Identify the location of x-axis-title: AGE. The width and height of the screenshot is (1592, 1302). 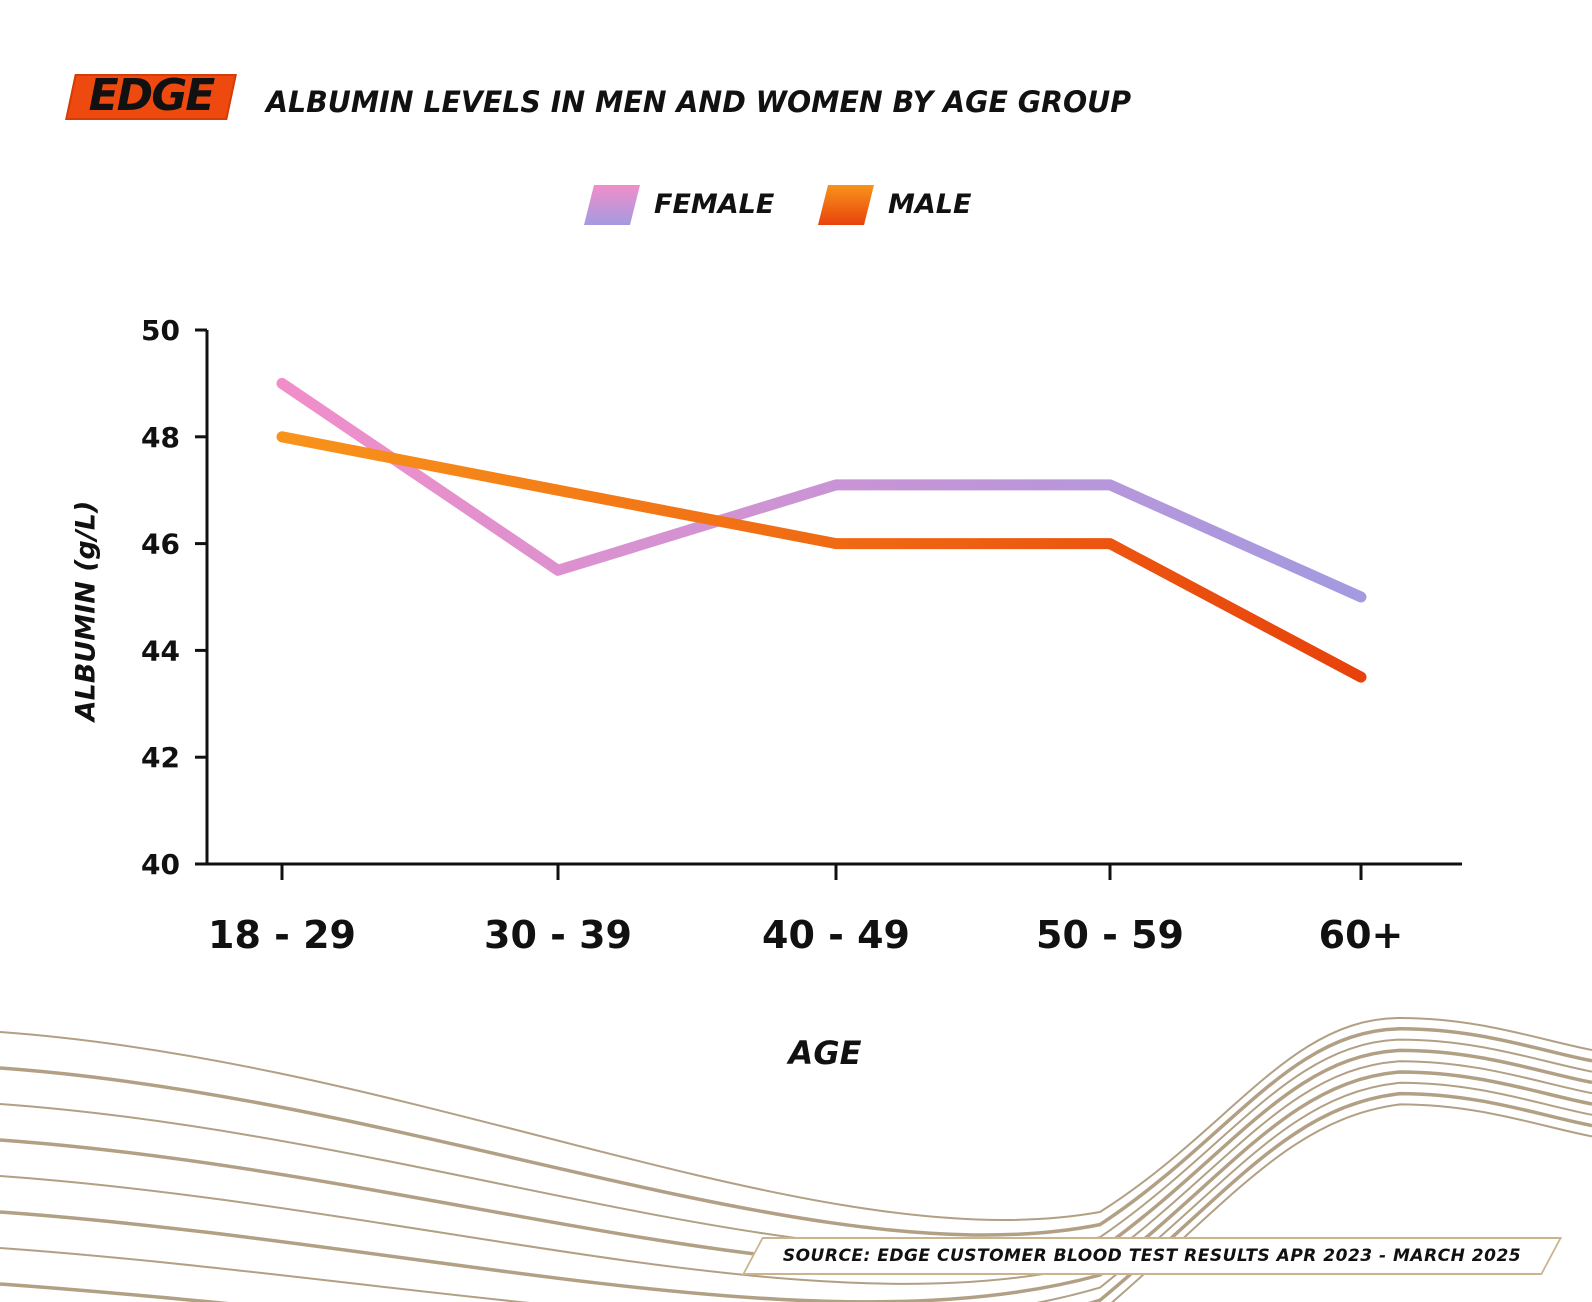
(825, 1053).